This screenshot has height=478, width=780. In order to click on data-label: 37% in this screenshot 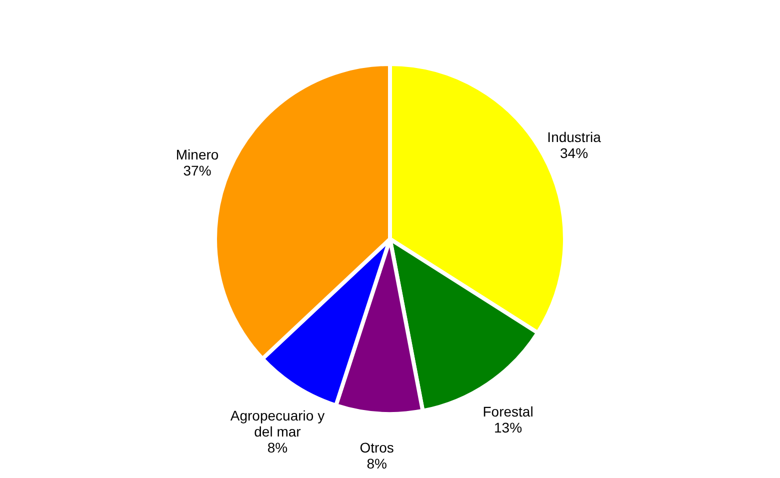, I will do `click(197, 170)`.